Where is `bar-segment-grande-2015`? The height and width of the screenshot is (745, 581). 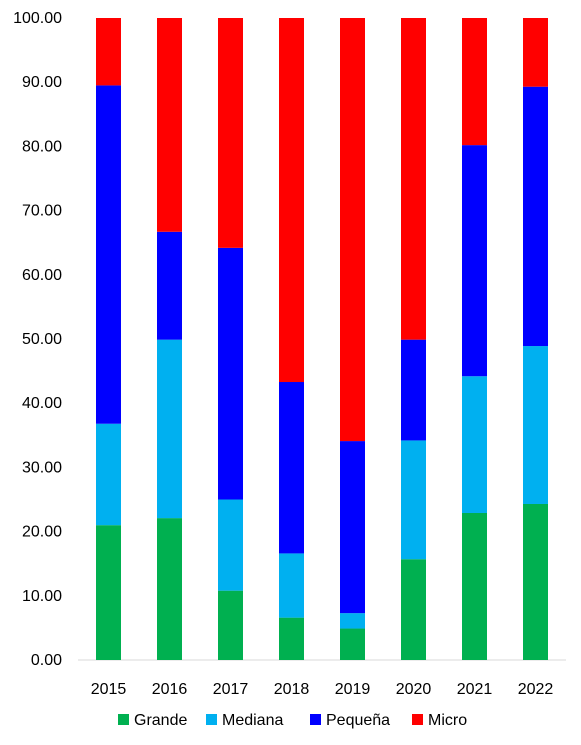 bar-segment-grande-2015 is located at coordinates (108, 592).